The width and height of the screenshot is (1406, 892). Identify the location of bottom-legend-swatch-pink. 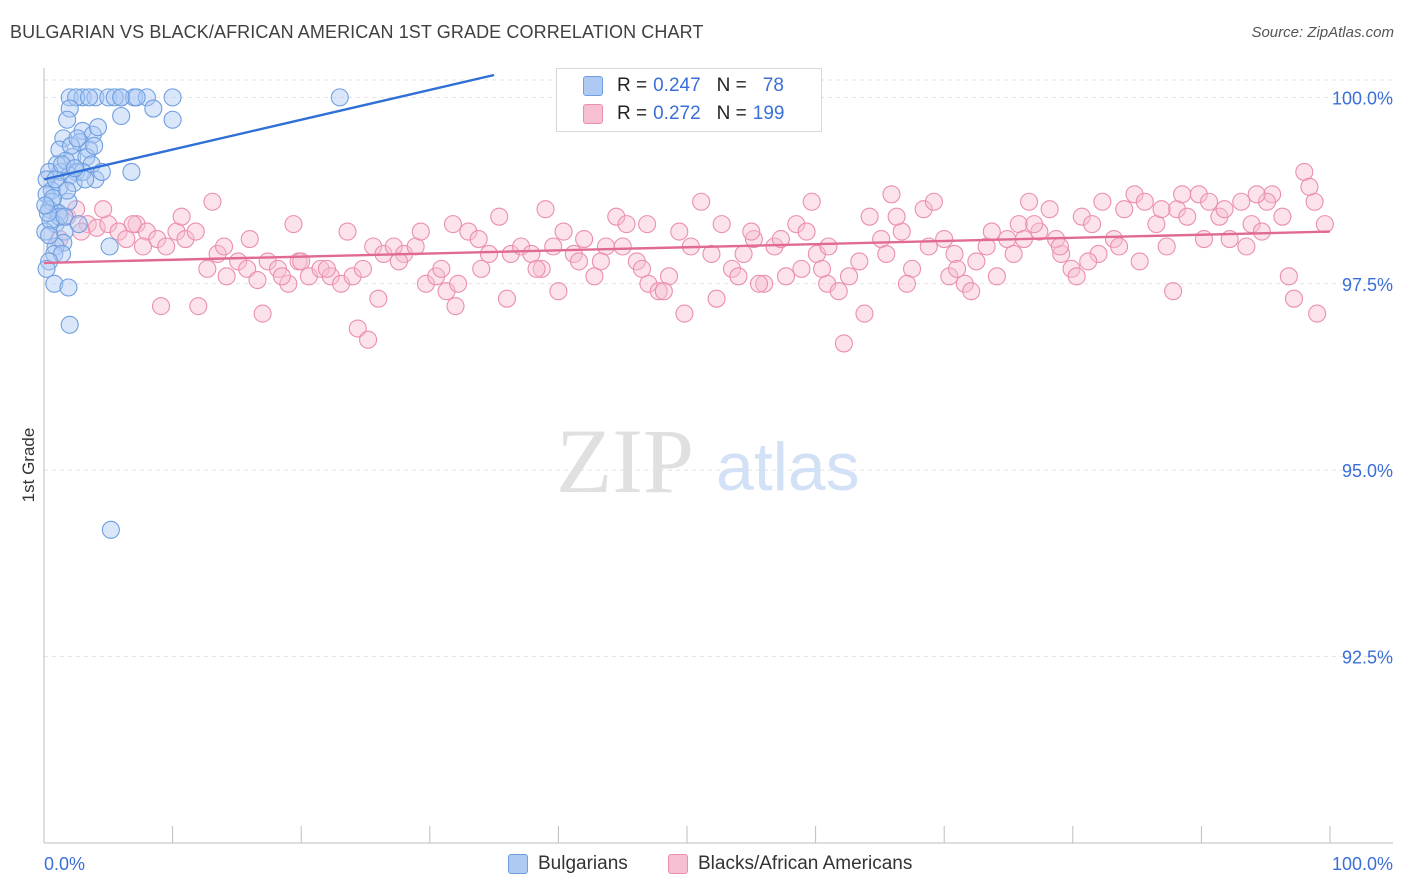
(678, 864).